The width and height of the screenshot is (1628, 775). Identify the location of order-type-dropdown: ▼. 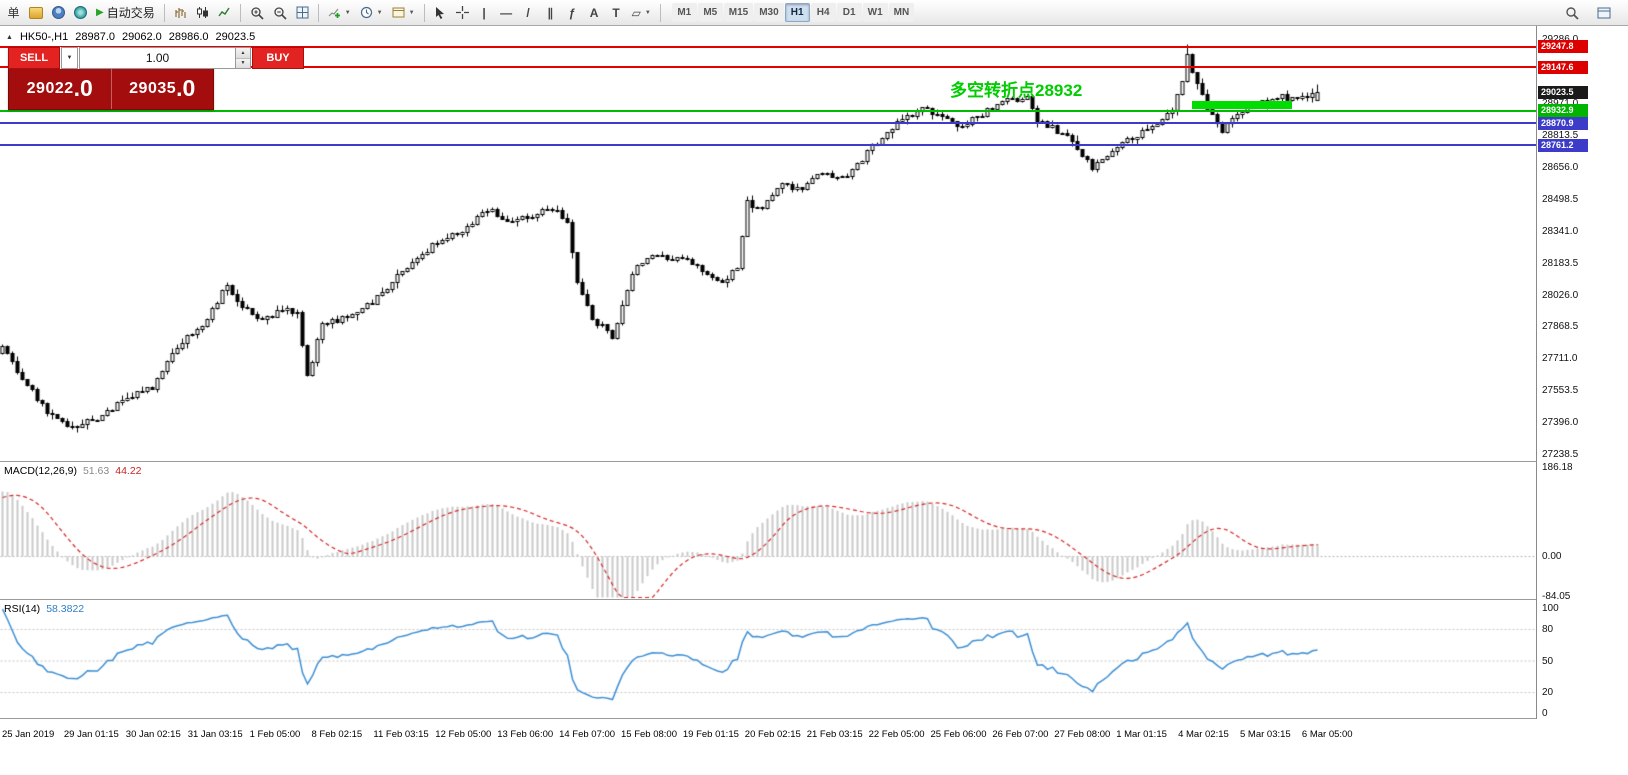
(69, 58).